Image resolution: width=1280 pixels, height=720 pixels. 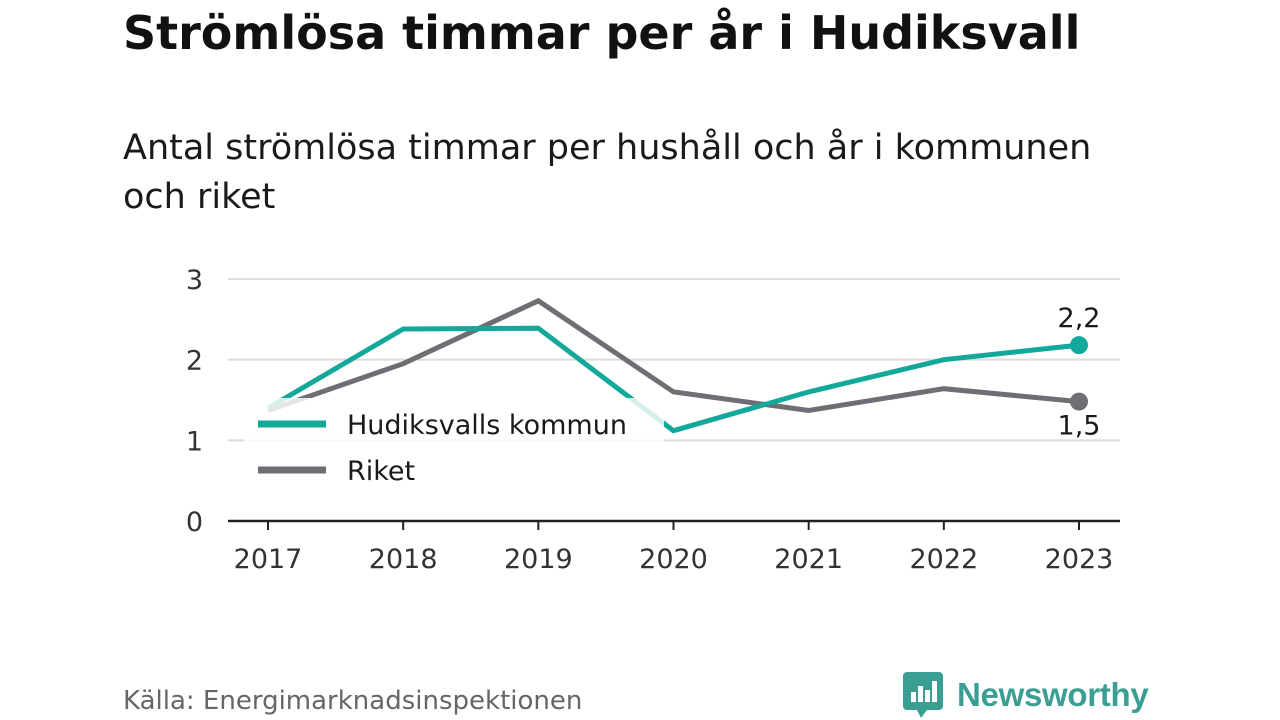 What do you see at coordinates (403, 559) in the screenshot?
I see `x-tick-label: 2018` at bounding box center [403, 559].